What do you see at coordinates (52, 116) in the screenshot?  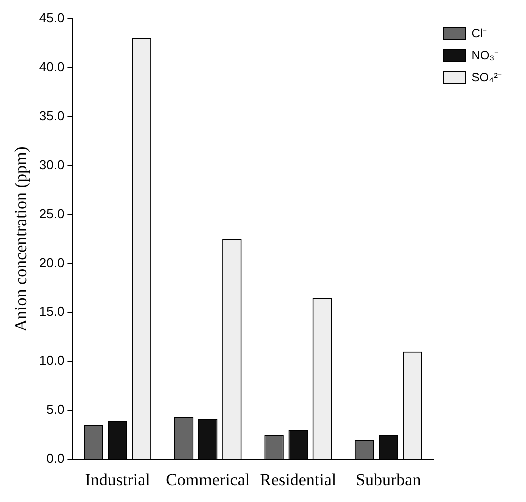 I see `y-tick-label: 35.0` at bounding box center [52, 116].